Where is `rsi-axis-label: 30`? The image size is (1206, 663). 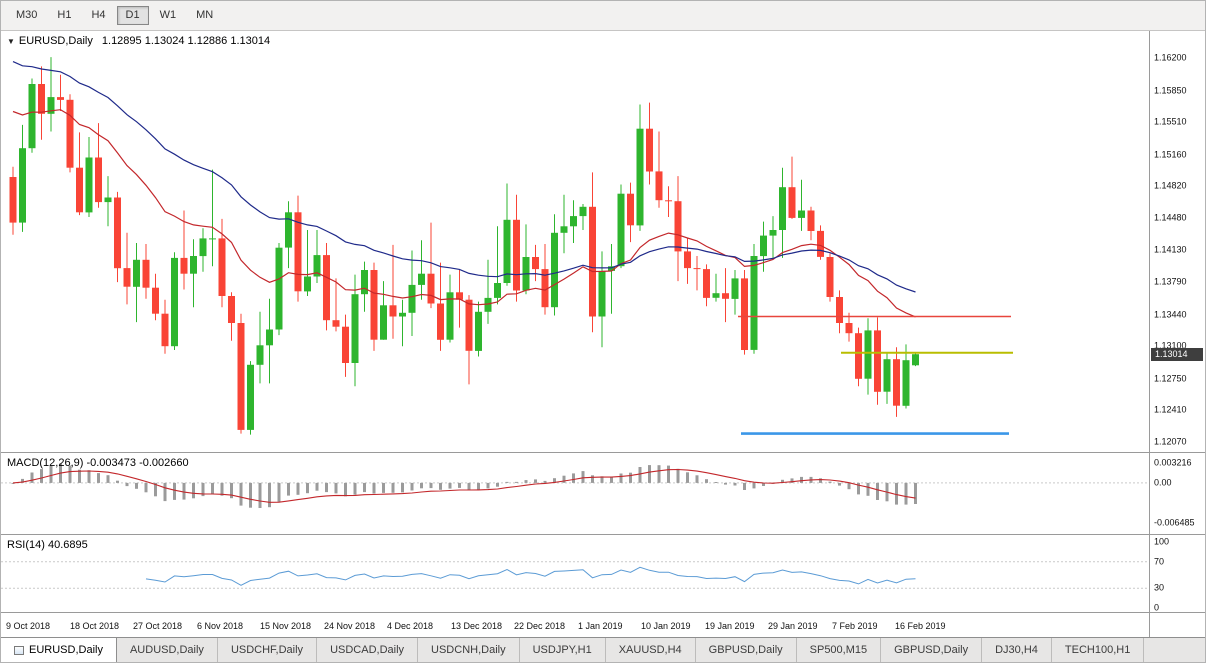
rsi-axis-label: 30 is located at coordinates (1159, 587).